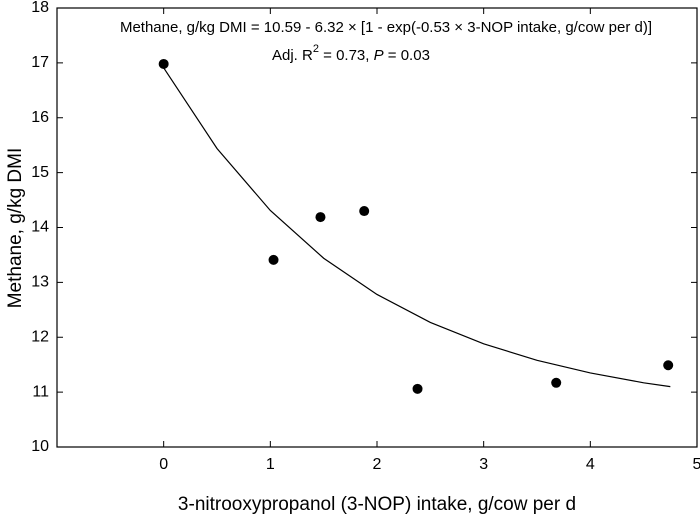 The width and height of the screenshot is (700, 521). Describe the element at coordinates (40, 172) in the screenshot. I see `y-tick-label: 15` at that location.